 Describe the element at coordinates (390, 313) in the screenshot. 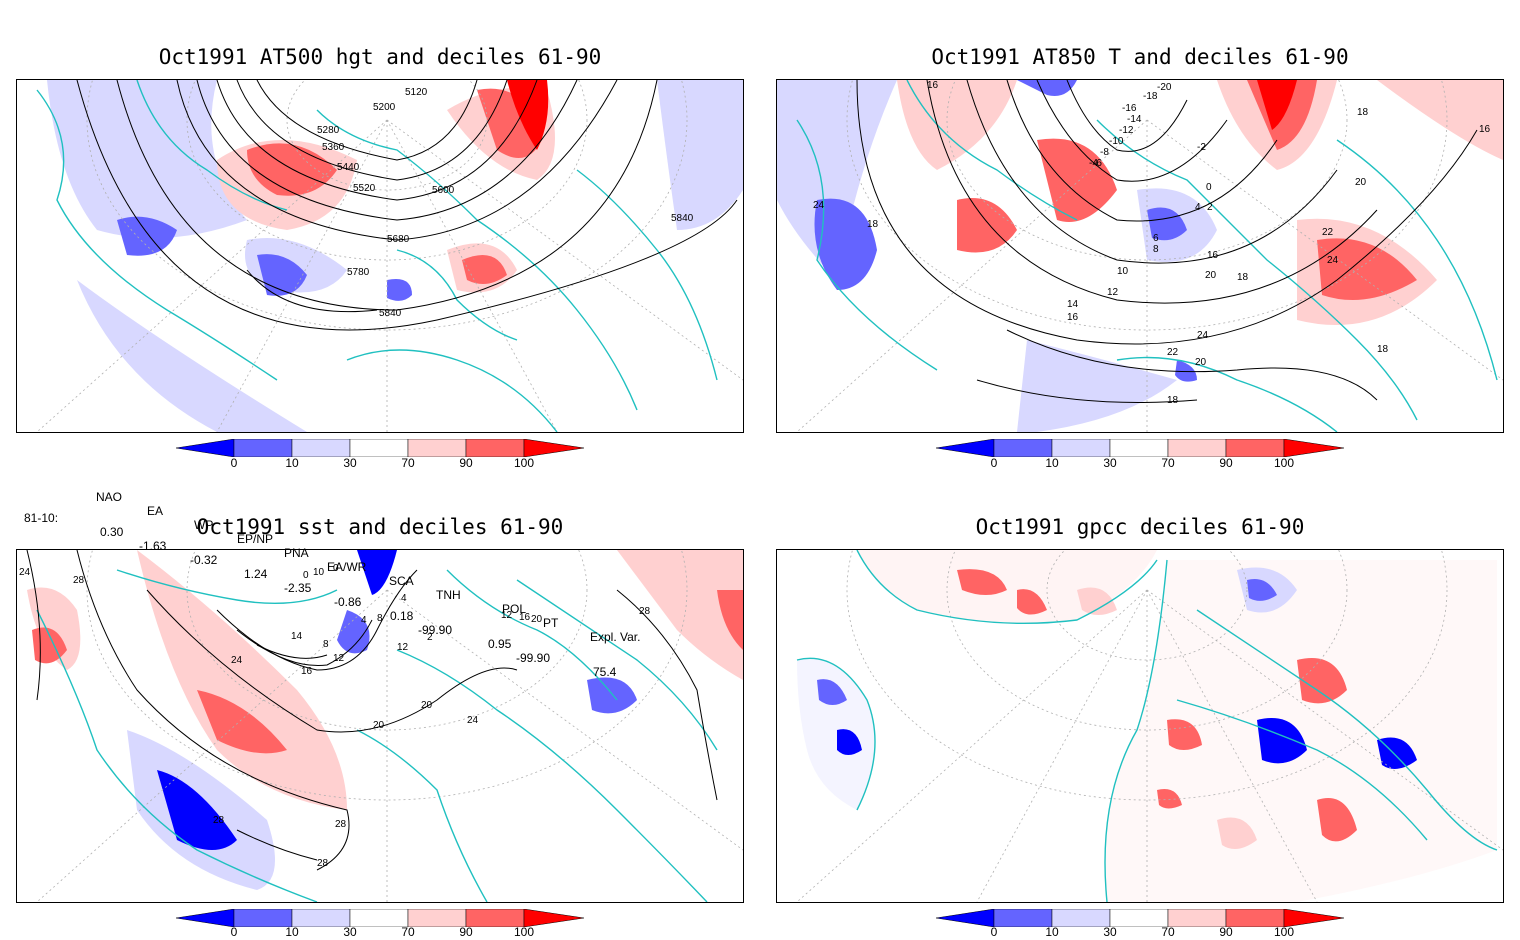

I see `contour-label: 5840` at that location.